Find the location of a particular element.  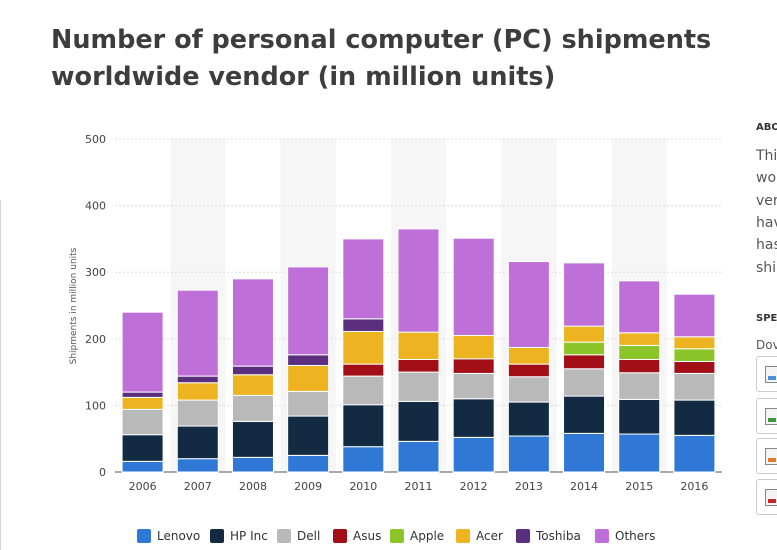

bar-others-2016 is located at coordinates (694, 315).